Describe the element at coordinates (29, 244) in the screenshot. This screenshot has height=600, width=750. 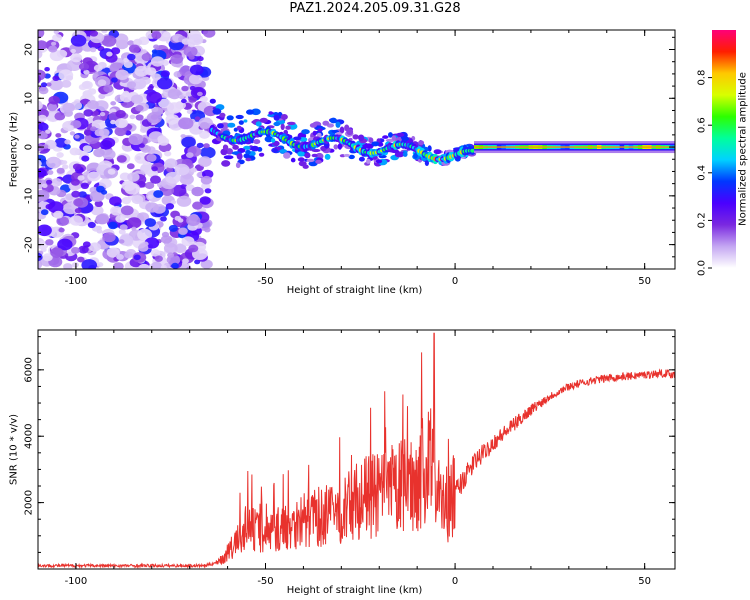
I see `y-tick-label: -20` at that location.